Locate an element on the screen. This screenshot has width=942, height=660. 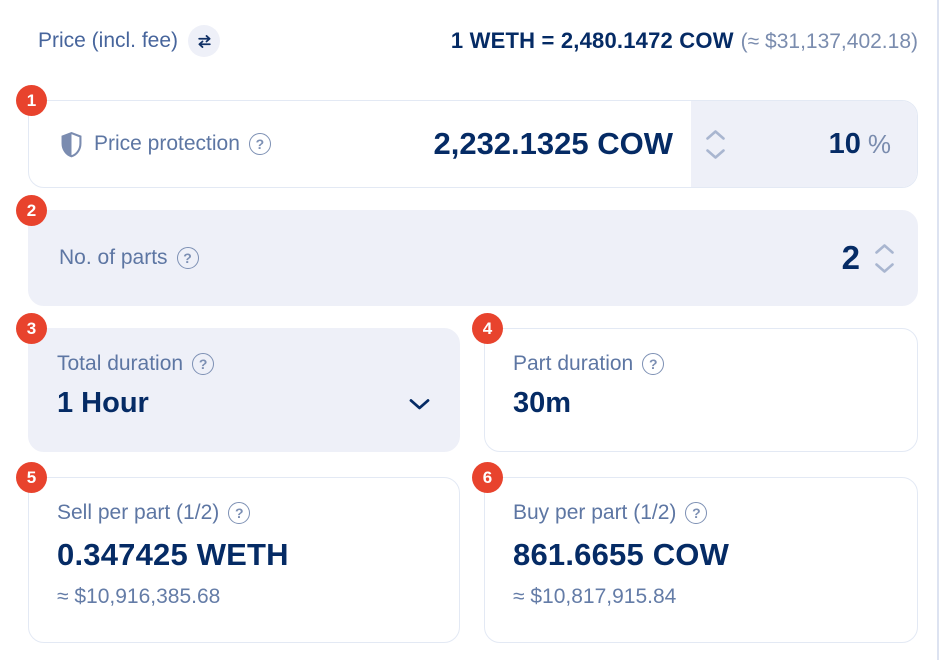
buy-per-part-label-row: Buy per part (1/2) ? is located at coordinates (701, 513).